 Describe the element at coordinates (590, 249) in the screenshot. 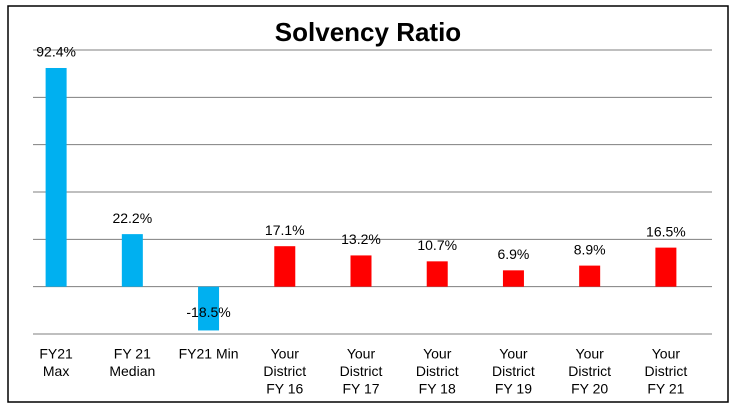

I see `data-label: 8.9%` at that location.